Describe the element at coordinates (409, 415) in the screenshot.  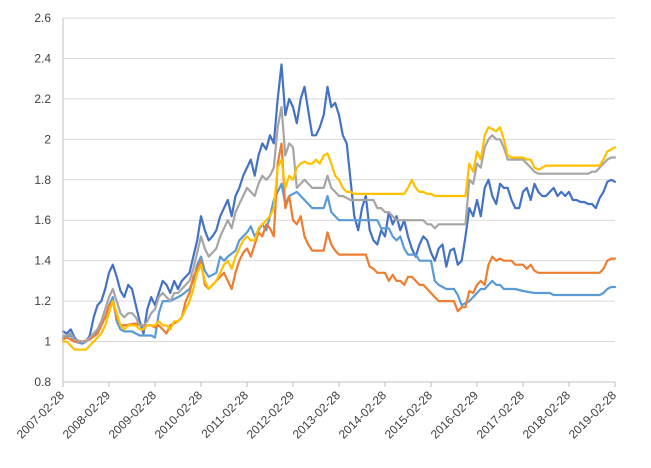
I see `x-tick-label: 2015-02-28` at that location.